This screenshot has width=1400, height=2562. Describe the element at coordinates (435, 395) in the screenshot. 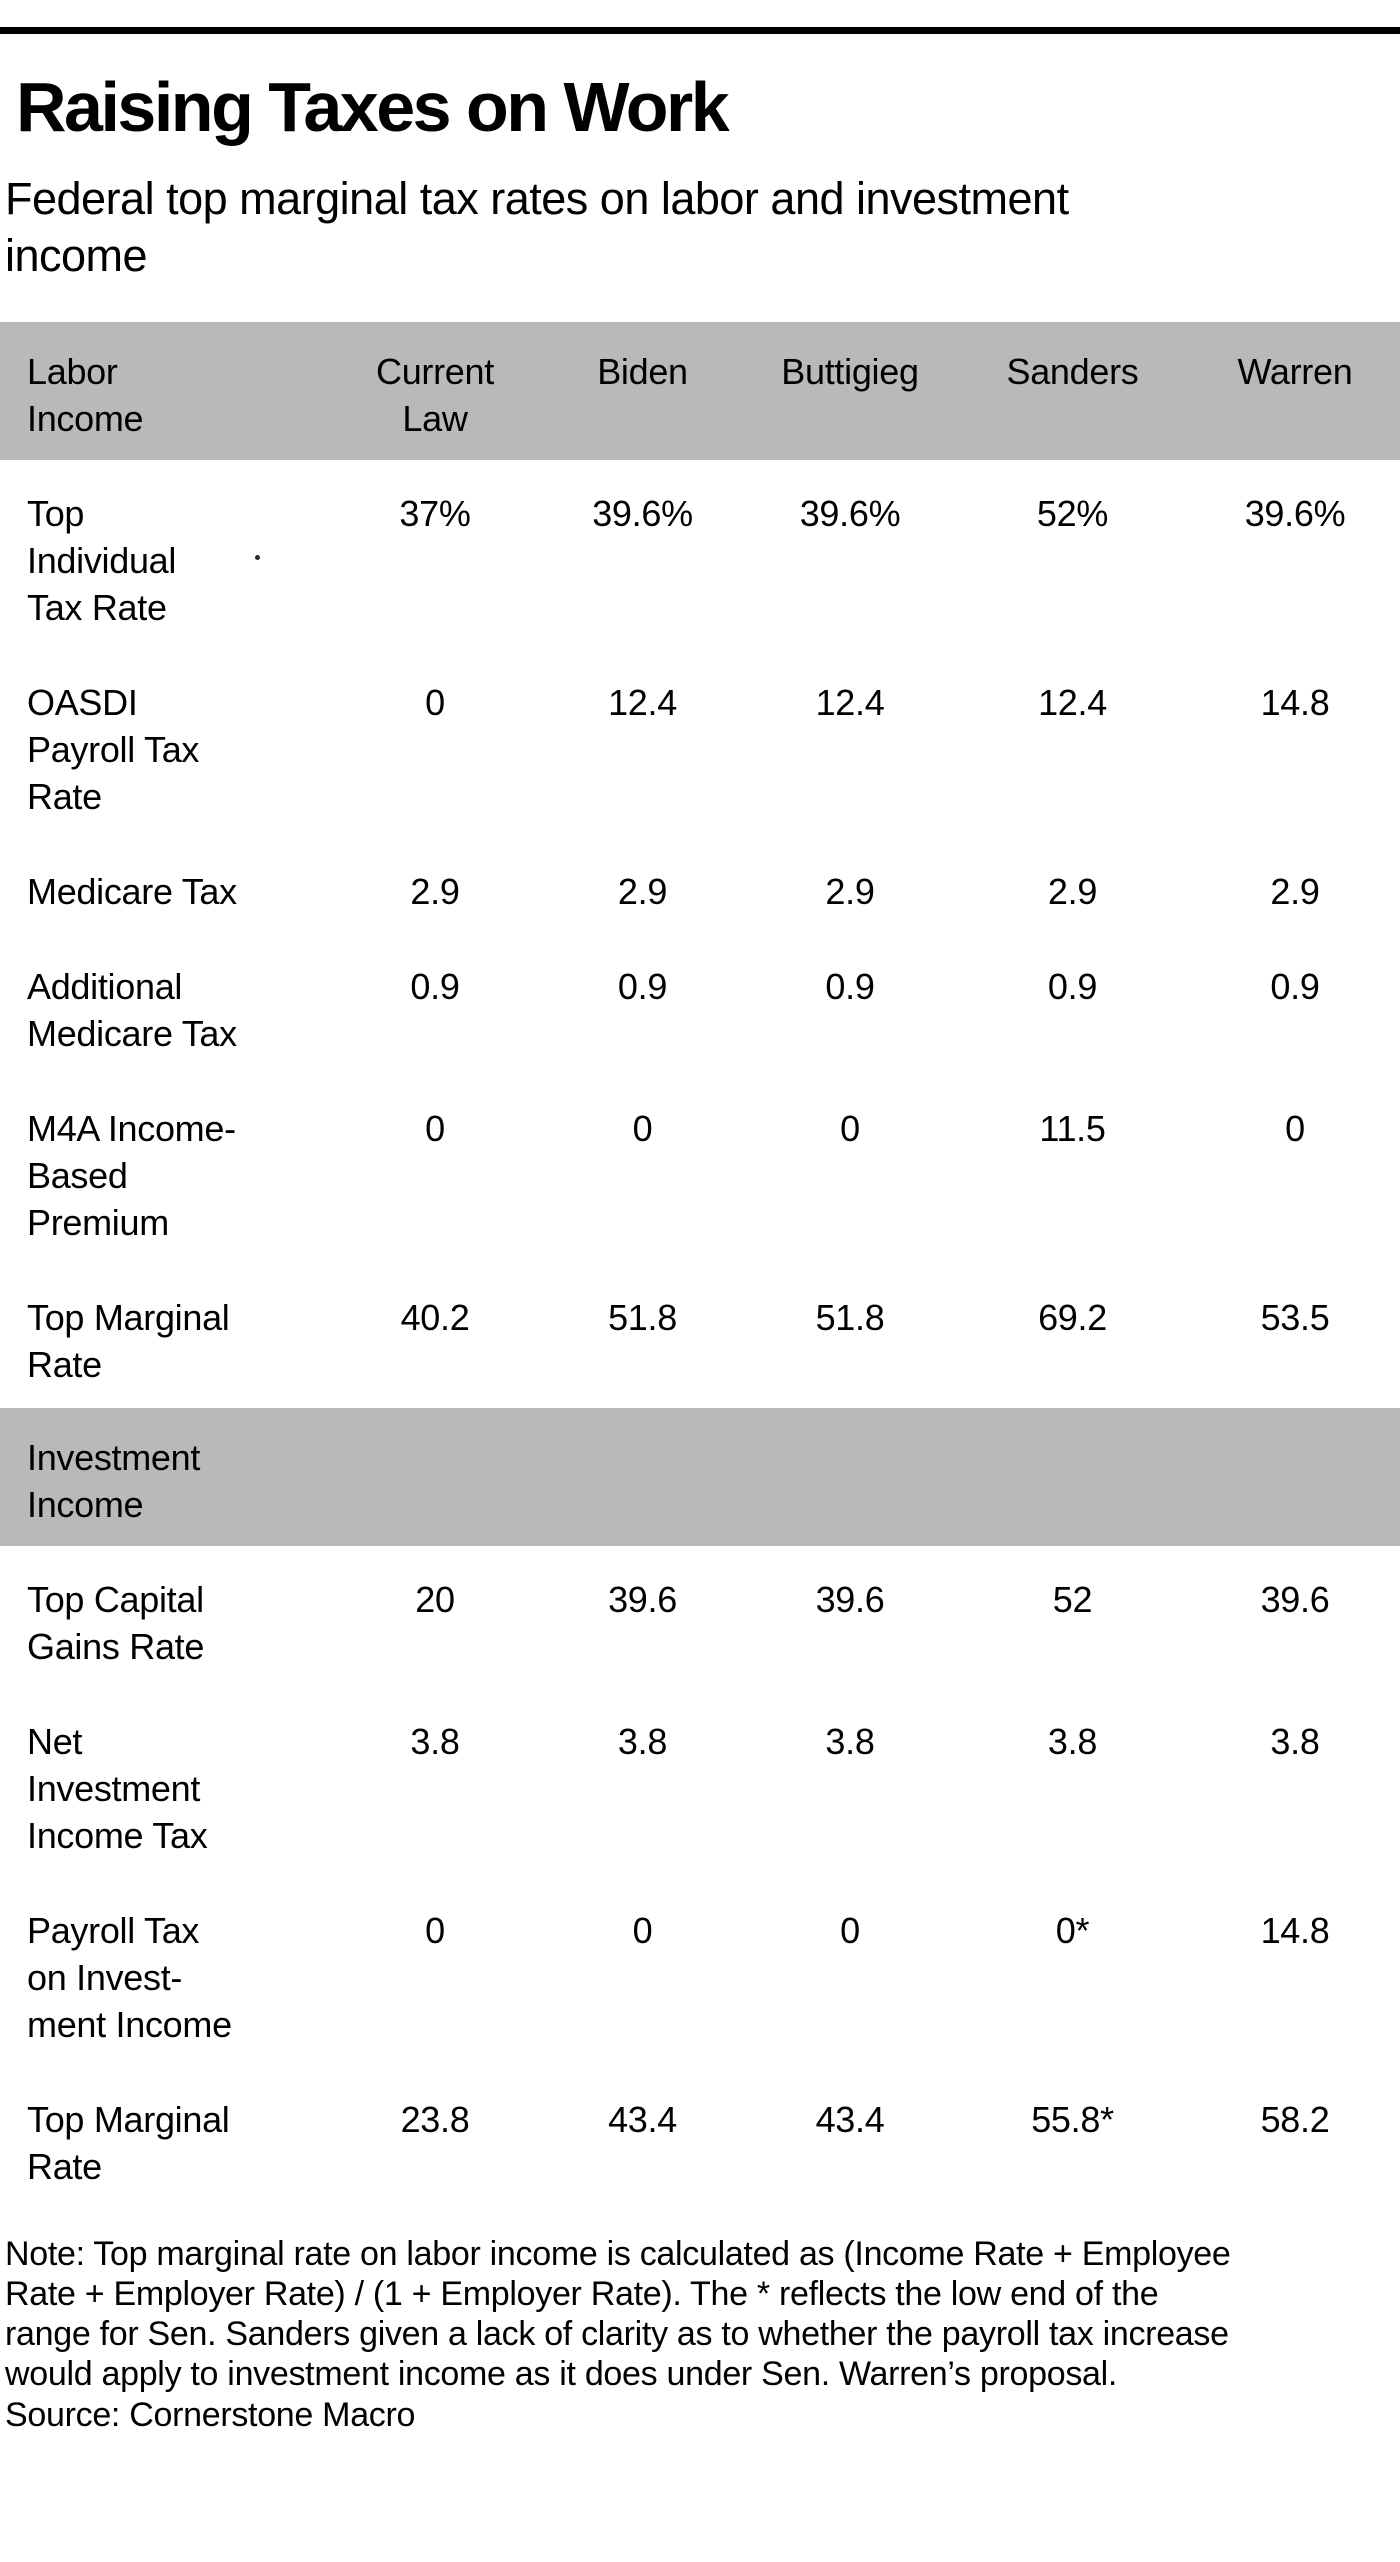

I see `column-header-current-law: Current Law` at that location.